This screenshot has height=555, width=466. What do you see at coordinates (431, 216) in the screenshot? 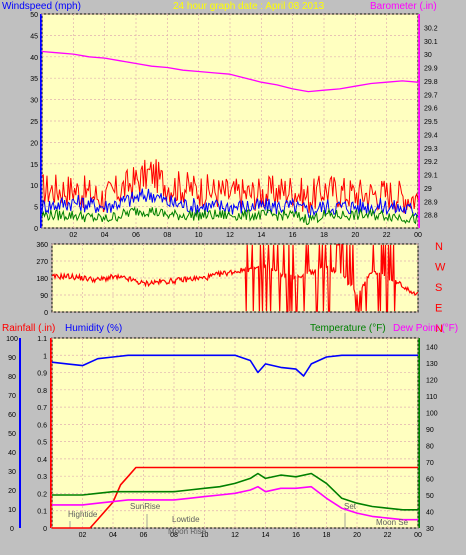
I see `y-tick-label-barometer: 28.8` at bounding box center [431, 216].